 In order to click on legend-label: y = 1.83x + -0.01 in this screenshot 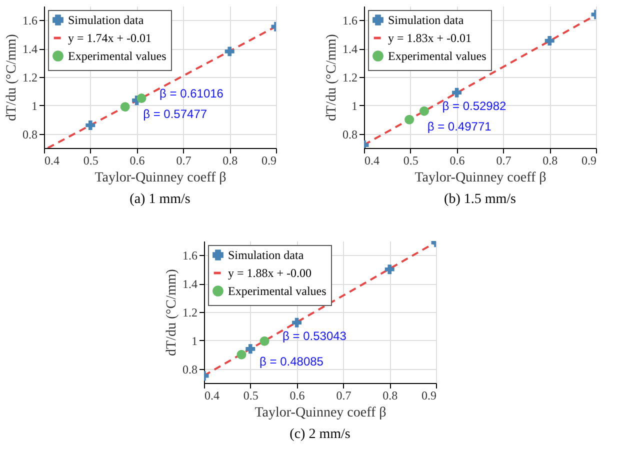, I will do `click(430, 38)`.